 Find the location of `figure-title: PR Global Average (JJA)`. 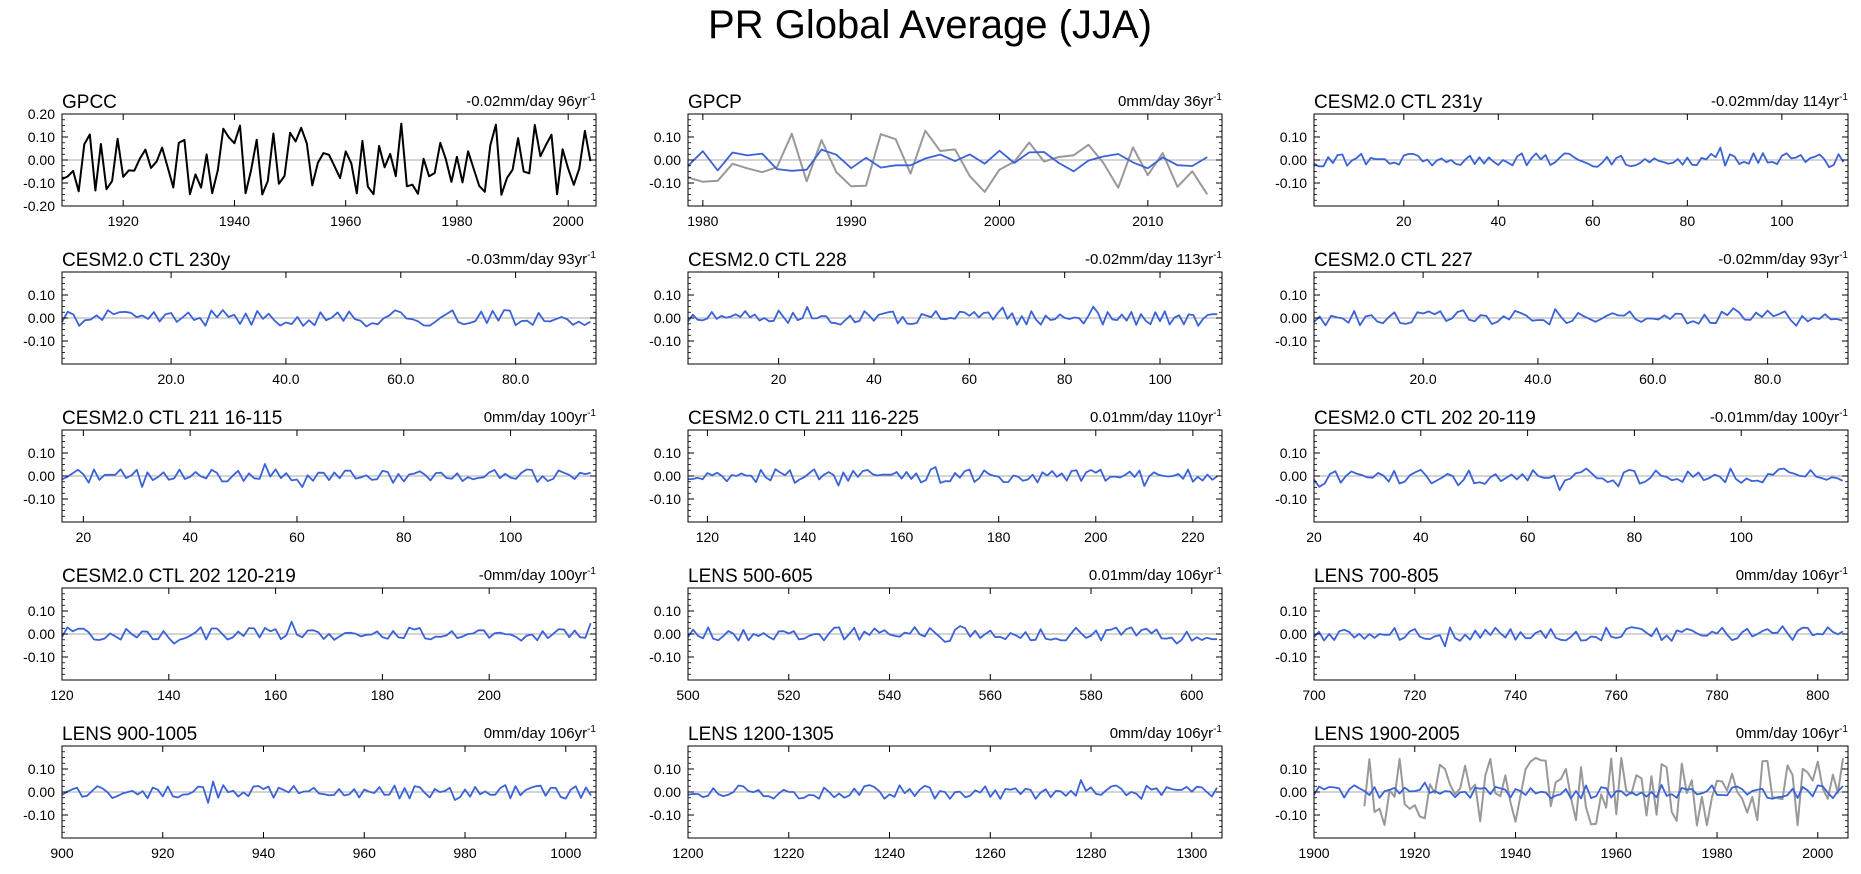

figure-title: PR Global Average (JJA) is located at coordinates (930, 25).